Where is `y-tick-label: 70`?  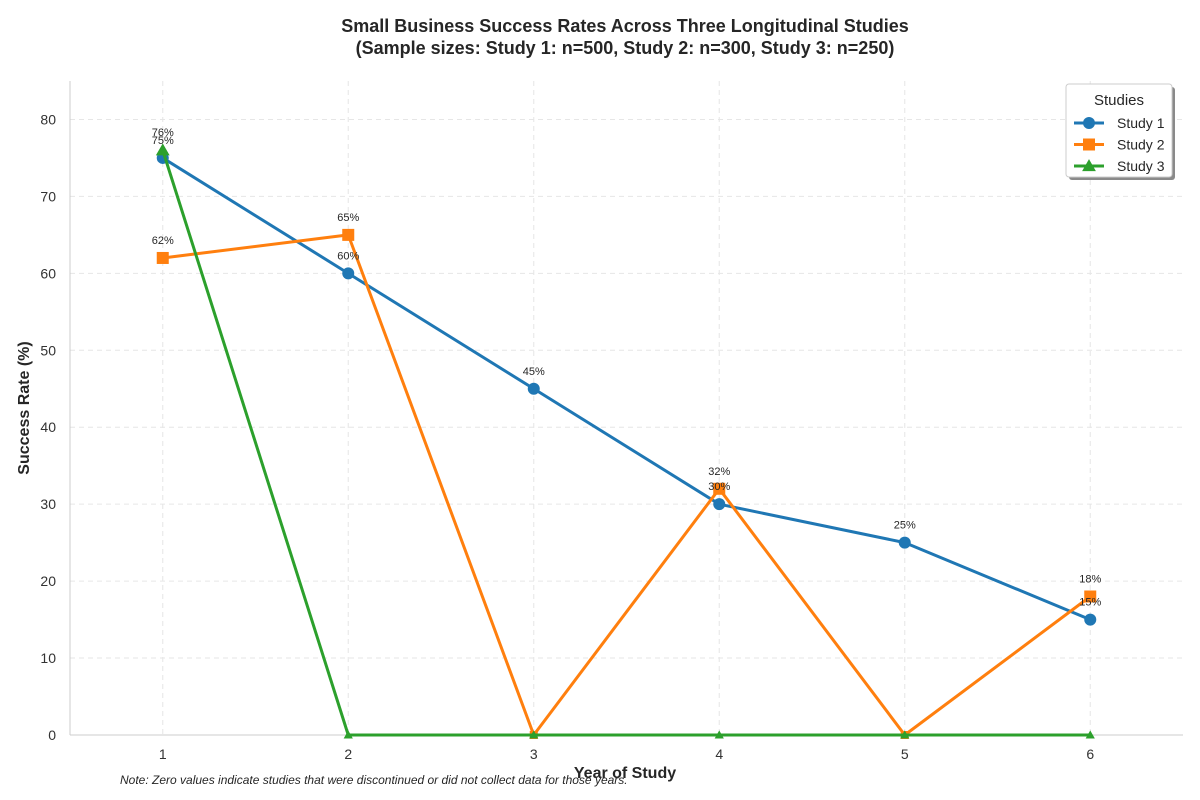
y-tick-label: 70 is located at coordinates (48, 196).